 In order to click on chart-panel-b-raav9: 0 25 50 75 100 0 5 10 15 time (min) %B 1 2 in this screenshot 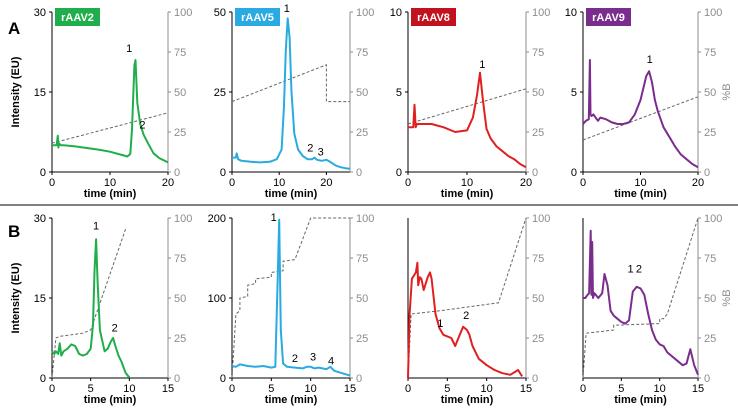, I will do `click(656, 309)`.